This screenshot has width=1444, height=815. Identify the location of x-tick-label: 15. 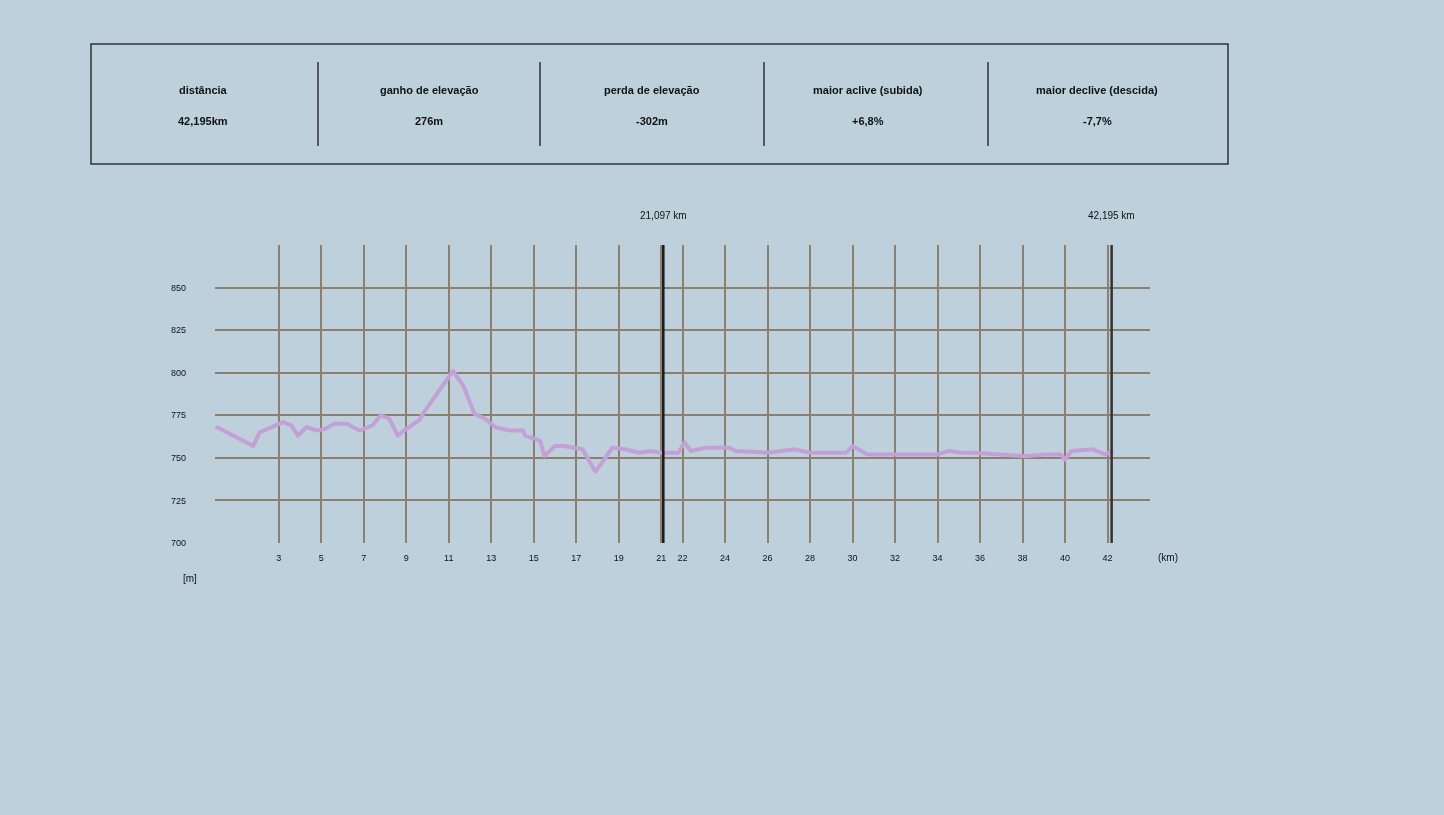
(533, 558).